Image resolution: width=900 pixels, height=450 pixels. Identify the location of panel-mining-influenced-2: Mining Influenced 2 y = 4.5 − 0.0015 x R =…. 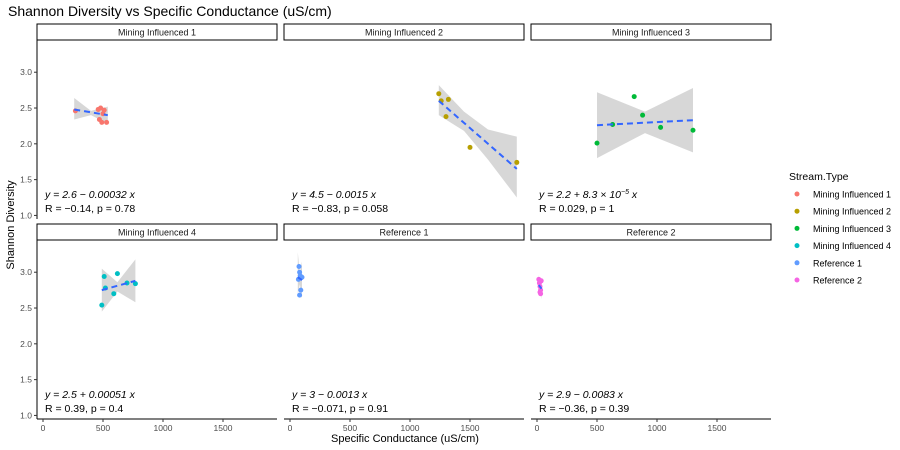
(404, 119).